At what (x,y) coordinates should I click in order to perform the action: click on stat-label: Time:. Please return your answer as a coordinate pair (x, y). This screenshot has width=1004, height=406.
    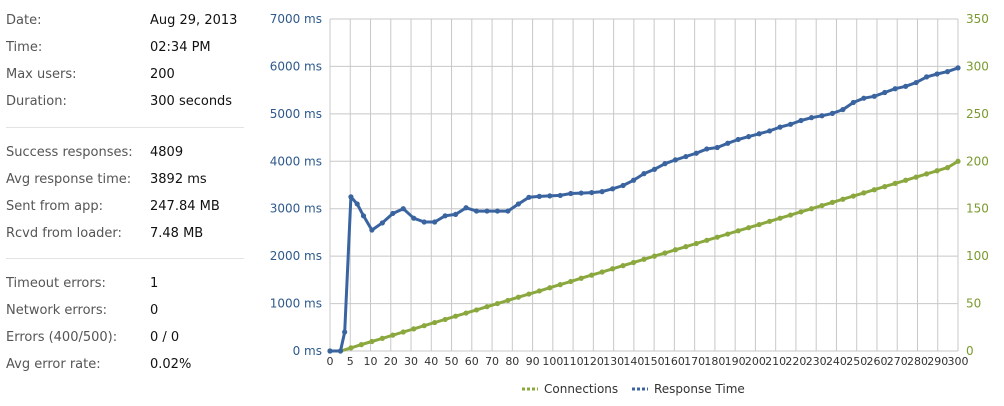
    Looking at the image, I should click on (24, 47).